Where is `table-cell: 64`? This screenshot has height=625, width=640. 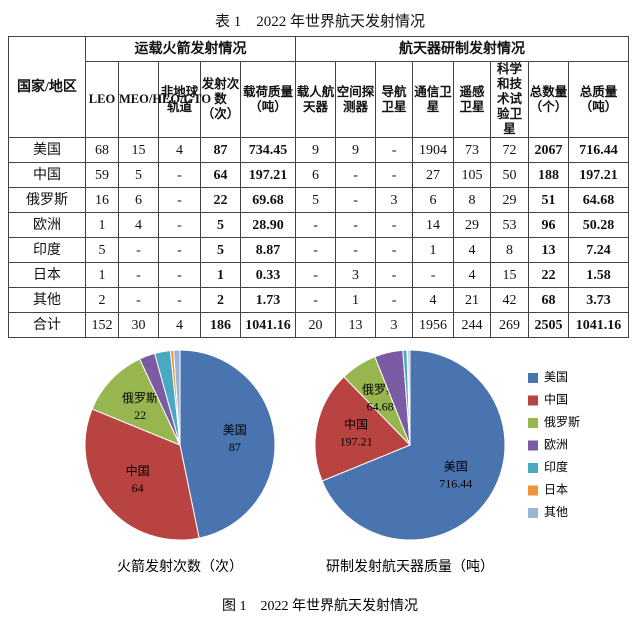
table-cell: 64 is located at coordinates (220, 175).